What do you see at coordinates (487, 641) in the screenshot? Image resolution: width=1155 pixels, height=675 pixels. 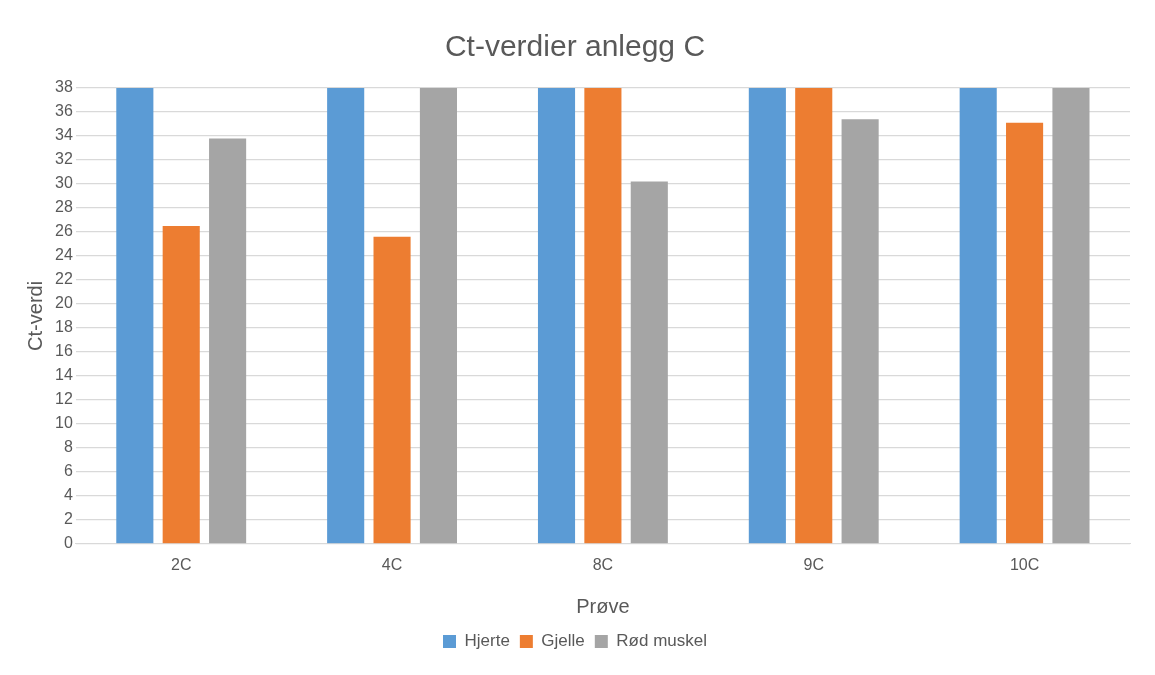 I see `legend-label: Hjerte` at bounding box center [487, 641].